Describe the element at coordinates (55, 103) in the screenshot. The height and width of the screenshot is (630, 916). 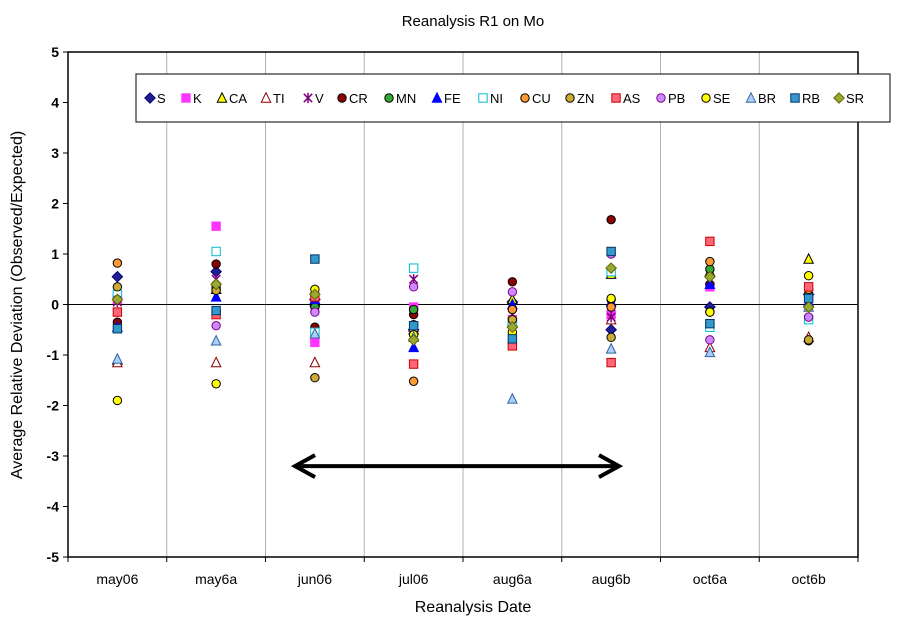
I see `y-tick-label: 4` at that location.